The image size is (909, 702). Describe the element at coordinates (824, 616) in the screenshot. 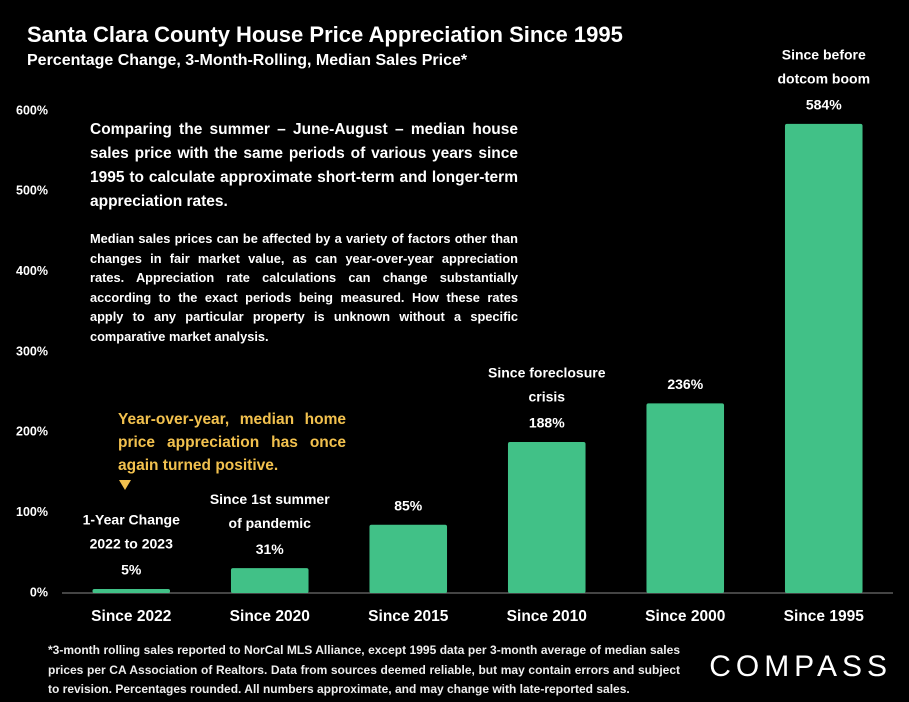

I see `x-tick-label: Since 1995` at that location.